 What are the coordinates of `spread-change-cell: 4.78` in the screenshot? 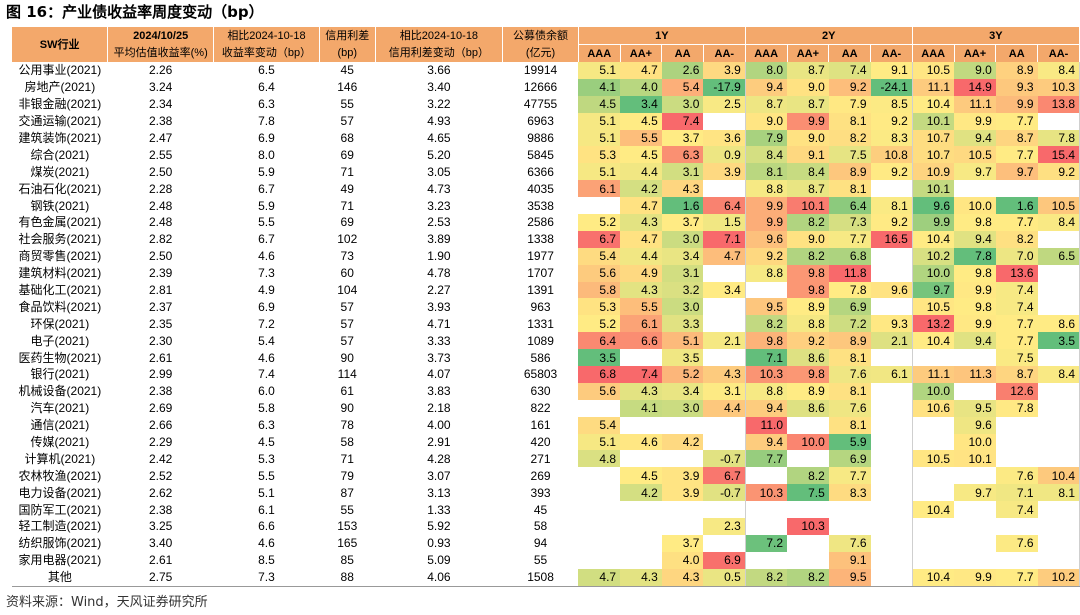 It's located at (439, 273).